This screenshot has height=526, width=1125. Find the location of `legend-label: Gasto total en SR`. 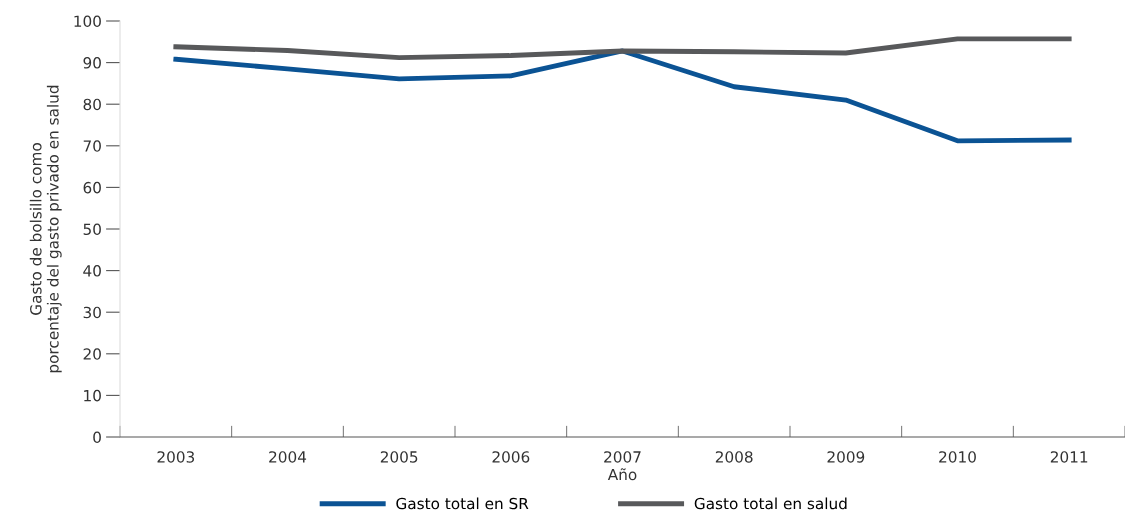

legend-label: Gasto total en SR is located at coordinates (462, 503).